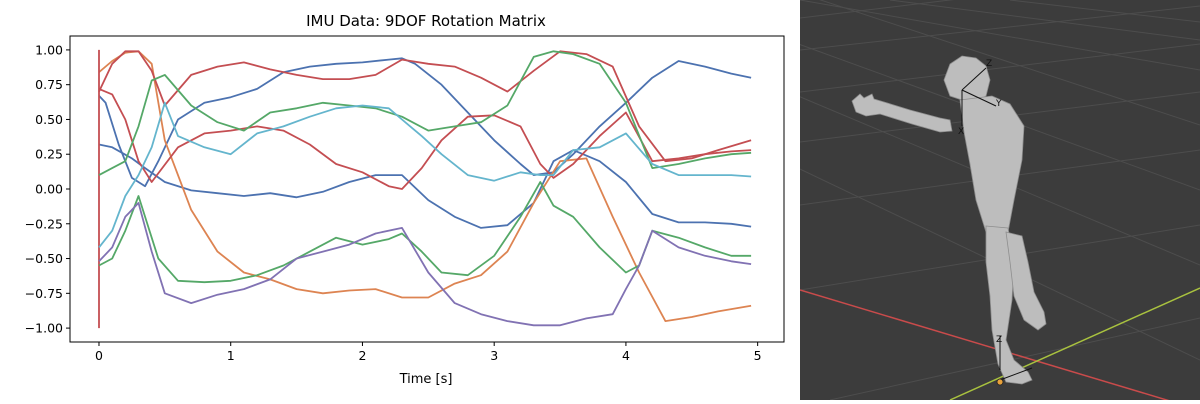  I want to click on x-axis-label: Time [s], so click(426, 379).